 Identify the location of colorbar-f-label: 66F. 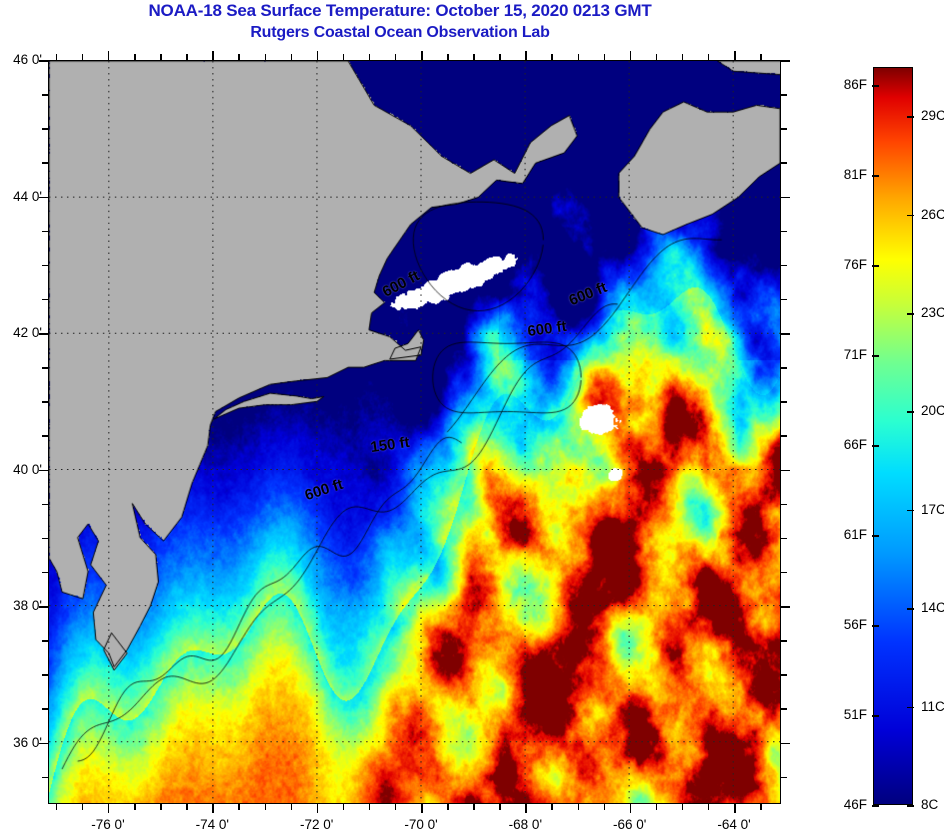
(855, 444).